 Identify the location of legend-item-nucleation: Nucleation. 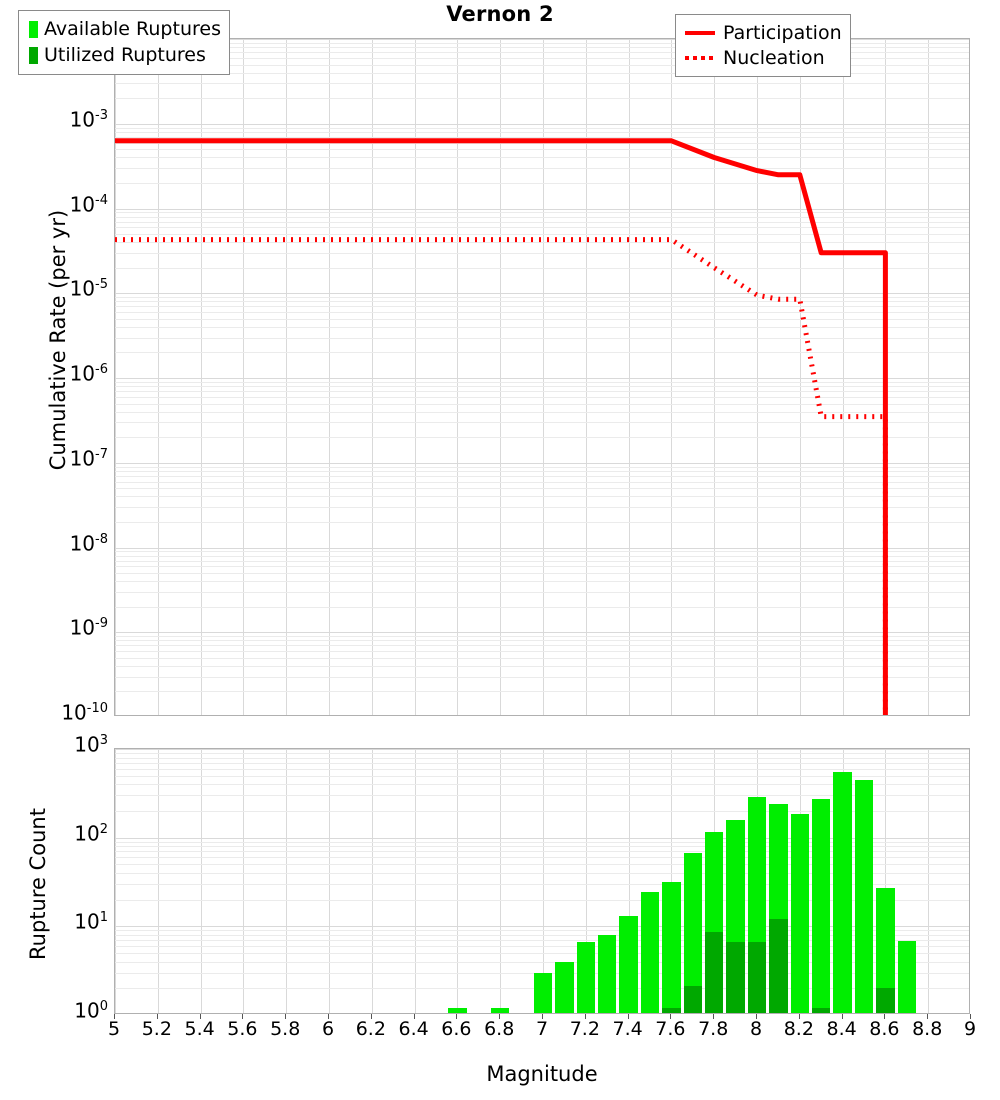
(762, 57).